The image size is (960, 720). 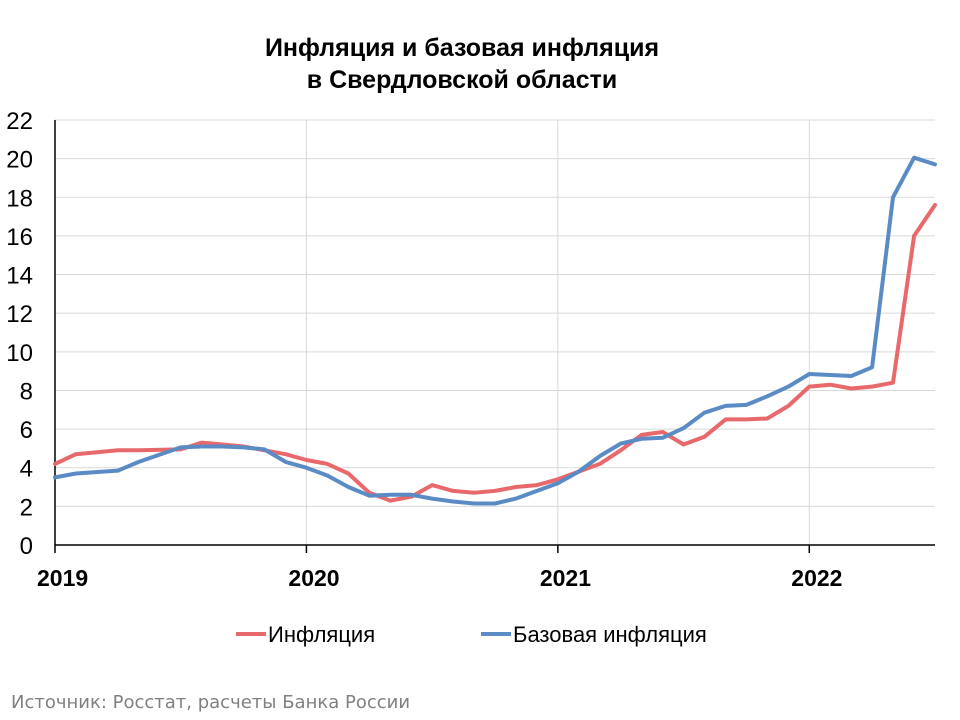 I want to click on y-tick-label: 12, so click(x=19, y=314).